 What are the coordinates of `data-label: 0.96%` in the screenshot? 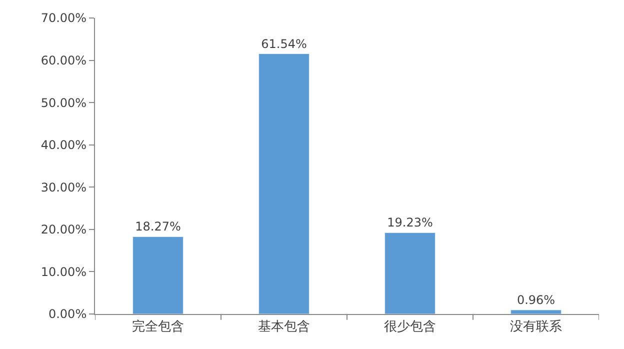 It's located at (536, 299).